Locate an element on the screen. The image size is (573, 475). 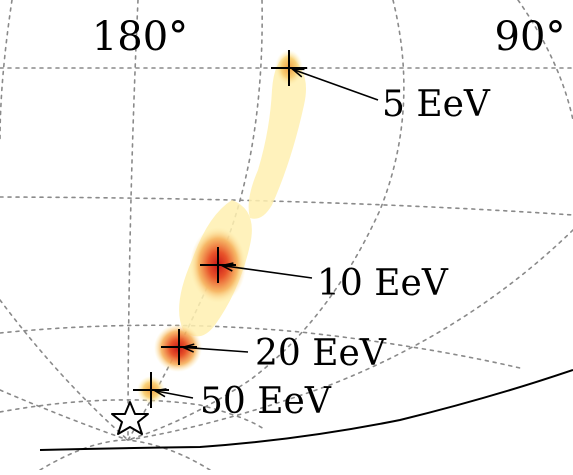
longitude-label-90: 90° is located at coordinates (530, 37).